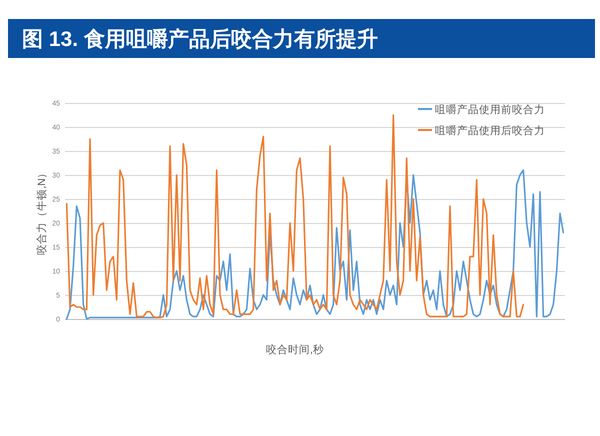  Describe the element at coordinates (200, 39) in the screenshot. I see `title: 图 13. 食用咀嚼产品后咬合力有所提升` at that location.